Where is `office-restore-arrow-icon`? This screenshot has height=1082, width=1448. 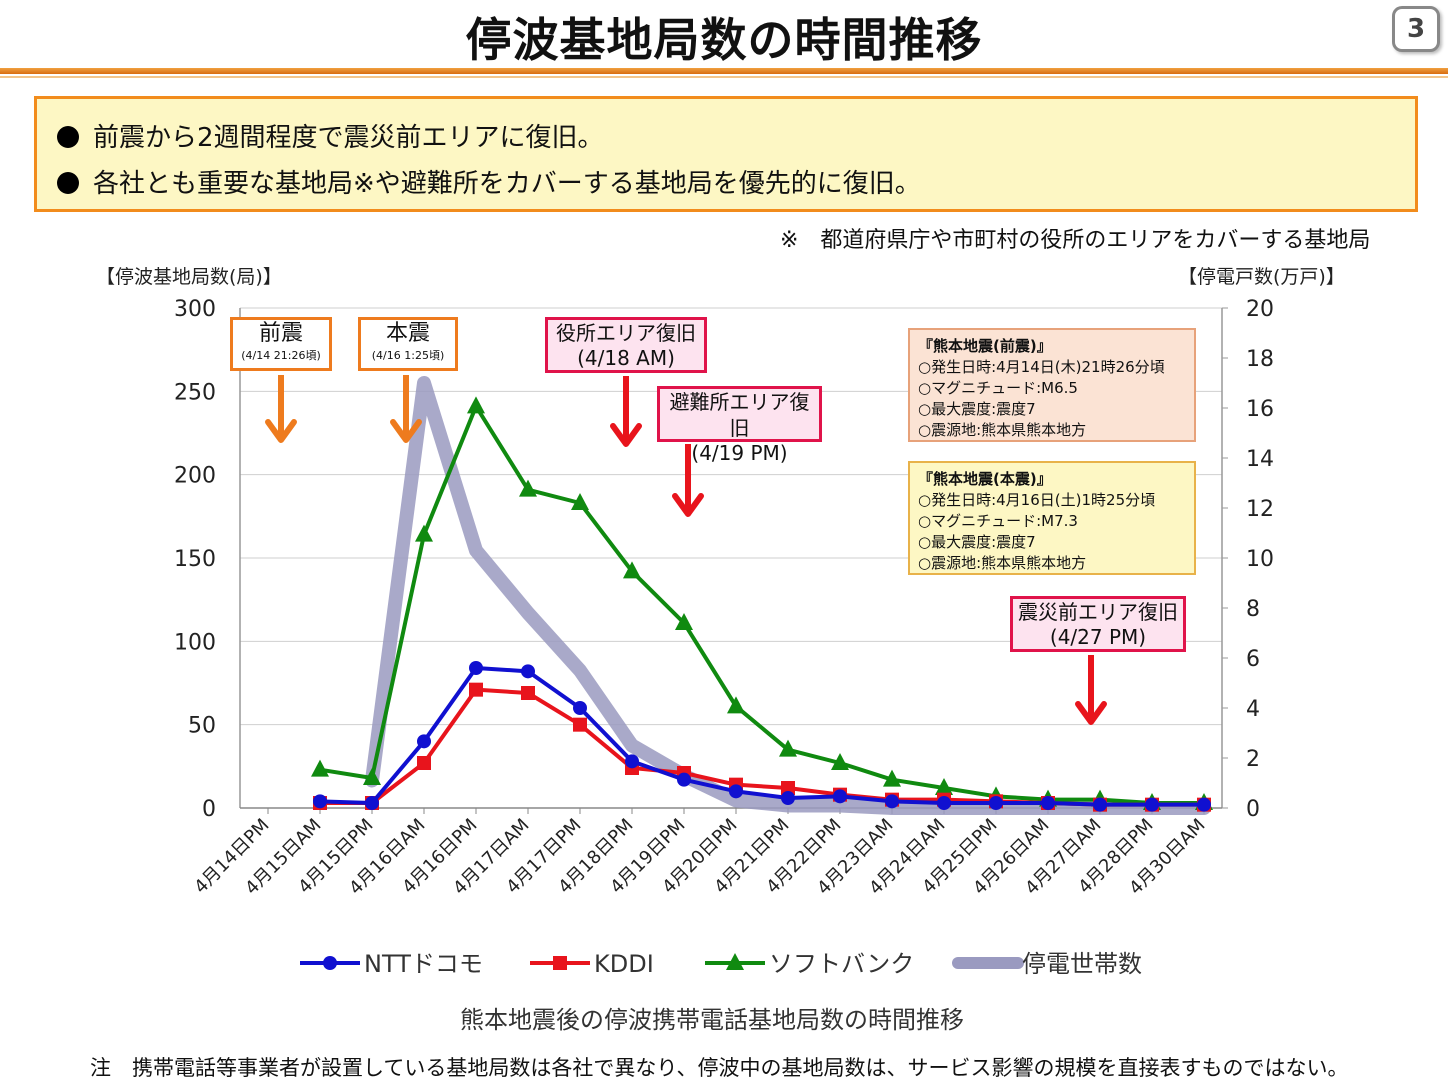
office-restore-arrow-icon is located at coordinates (626, 435).